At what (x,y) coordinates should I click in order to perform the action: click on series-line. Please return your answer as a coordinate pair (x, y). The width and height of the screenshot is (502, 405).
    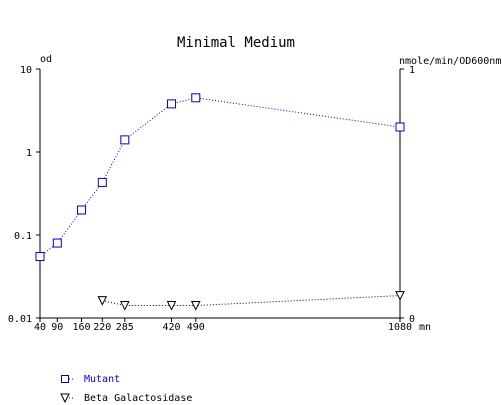
    Looking at the image, I should click on (251, 301).